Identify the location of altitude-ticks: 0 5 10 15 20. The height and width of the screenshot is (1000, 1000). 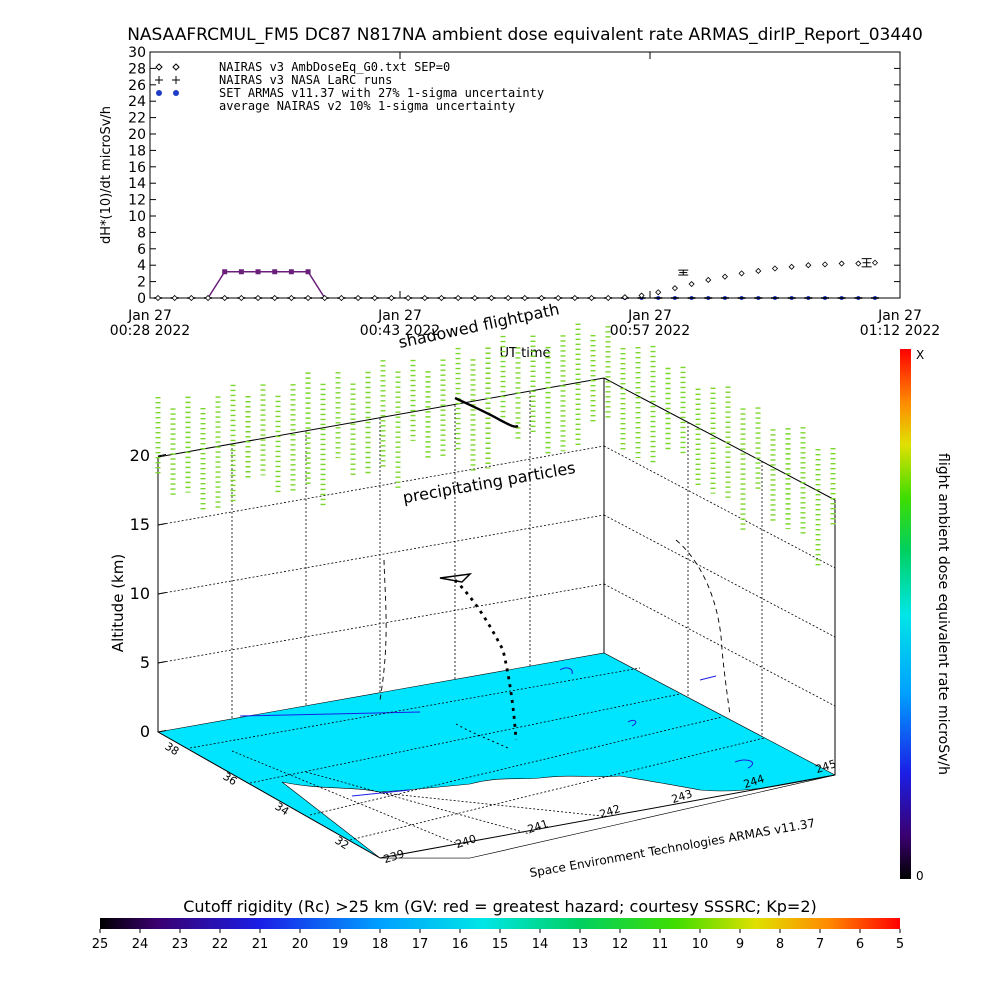
(148, 593).